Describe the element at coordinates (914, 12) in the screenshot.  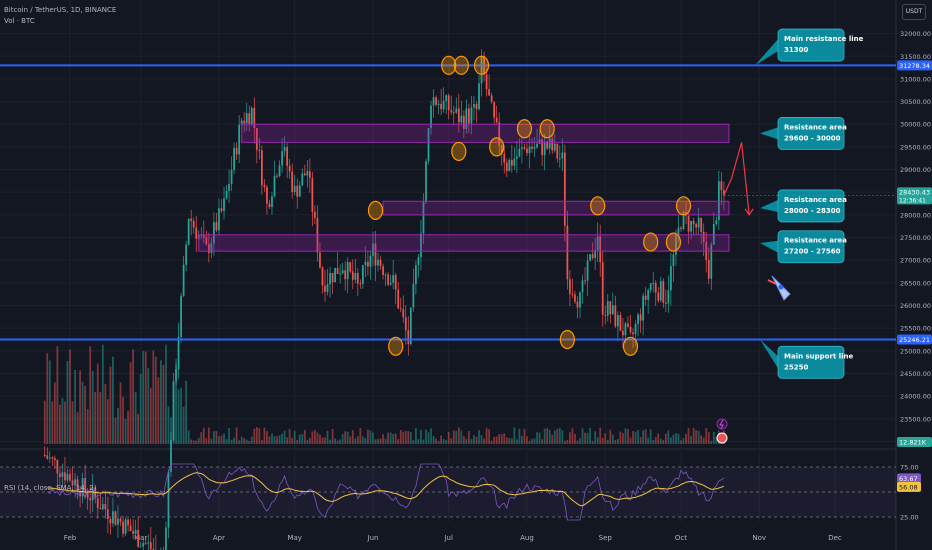
I see `currency-button: USDT` at that location.